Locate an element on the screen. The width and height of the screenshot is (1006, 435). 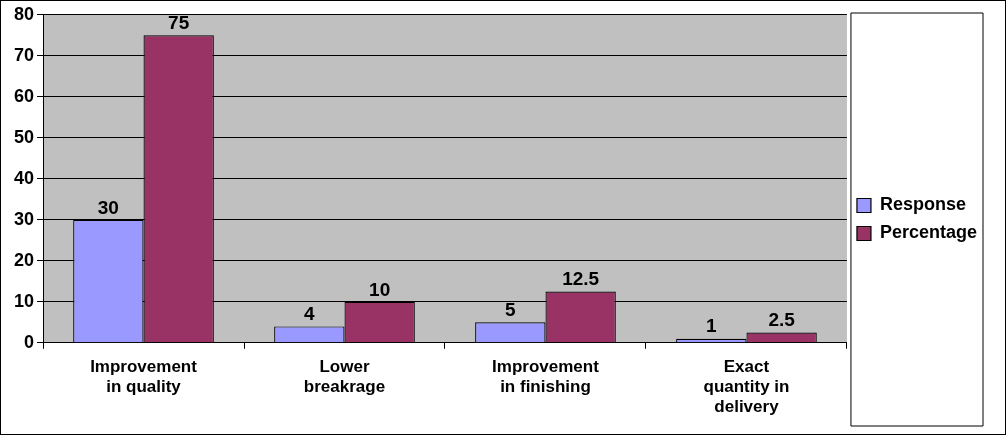
data-label: 30 is located at coordinates (108, 207).